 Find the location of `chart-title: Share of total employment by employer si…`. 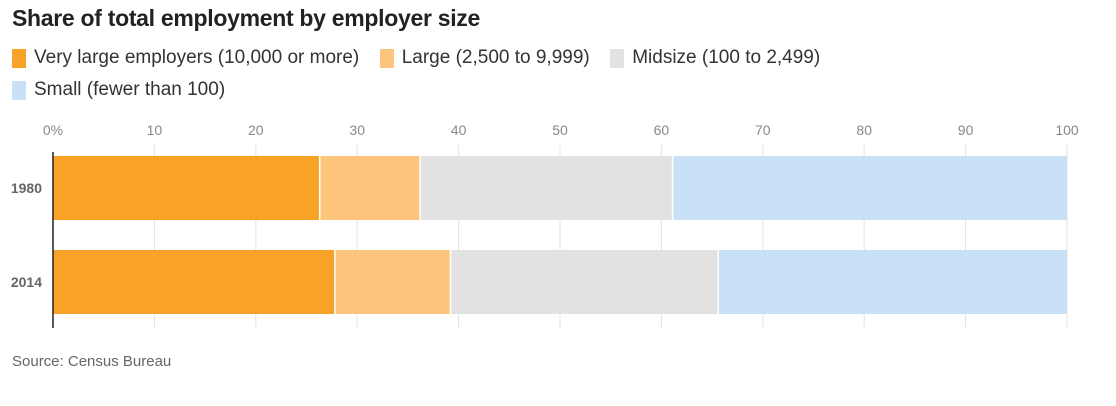

chart-title: Share of total employment by employer si… is located at coordinates (246, 18).